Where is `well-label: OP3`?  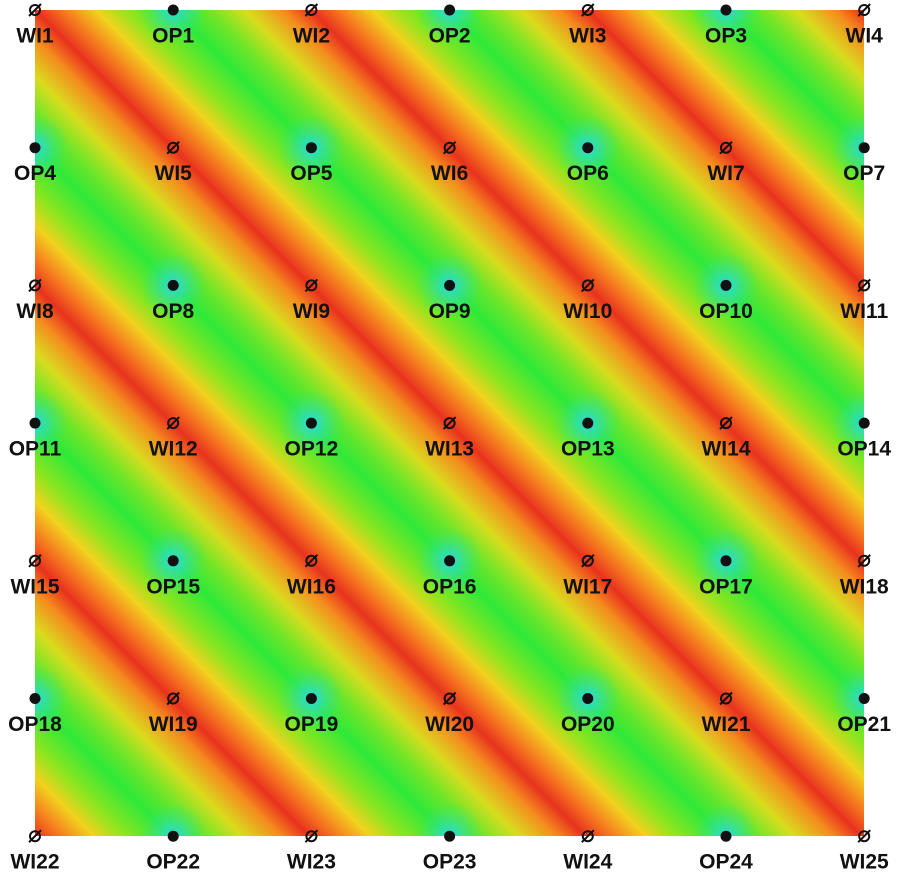
well-label: OP3 is located at coordinates (726, 36).